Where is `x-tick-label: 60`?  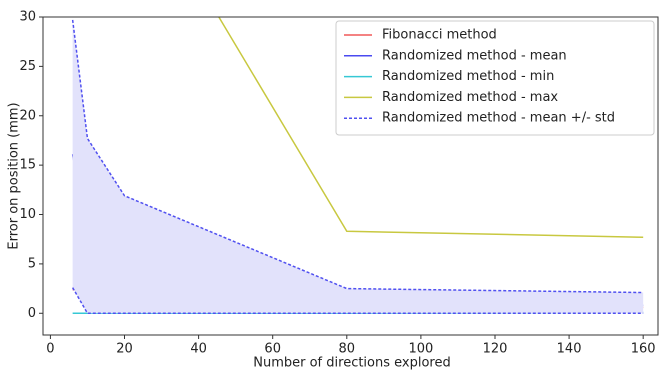 x-tick-label: 60 is located at coordinates (272, 349).